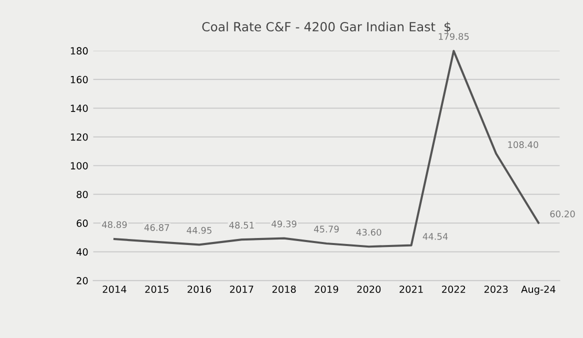 The height and width of the screenshot is (338, 583). I want to click on y-tick-label: 100, so click(79, 166).